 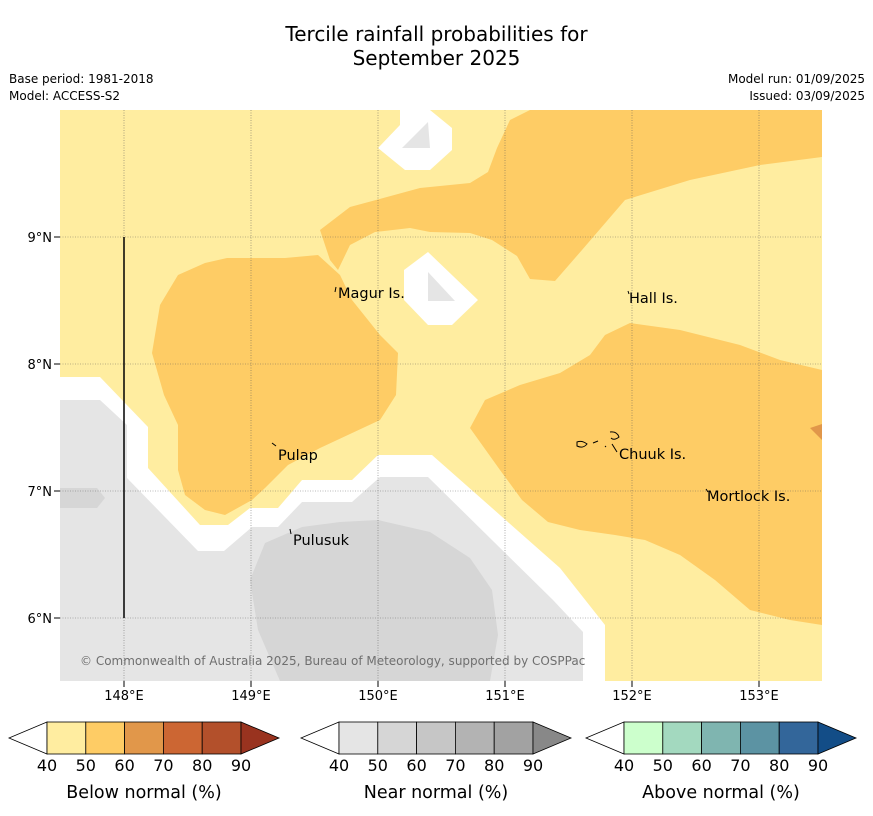 I want to click on issued-date: Issued: 03/09/2025, so click(x=807, y=96).